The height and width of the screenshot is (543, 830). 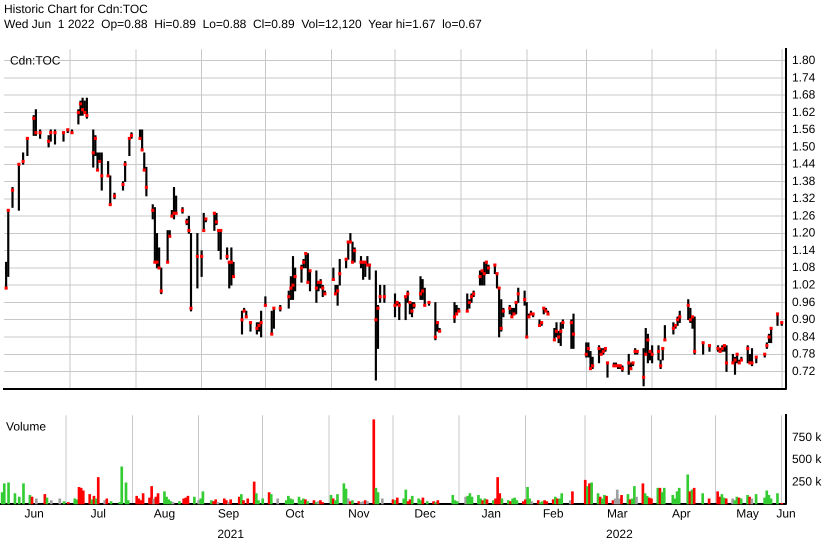 What do you see at coordinates (804, 129) in the screenshot?
I see `y-tick-label: 1.56` at bounding box center [804, 129].